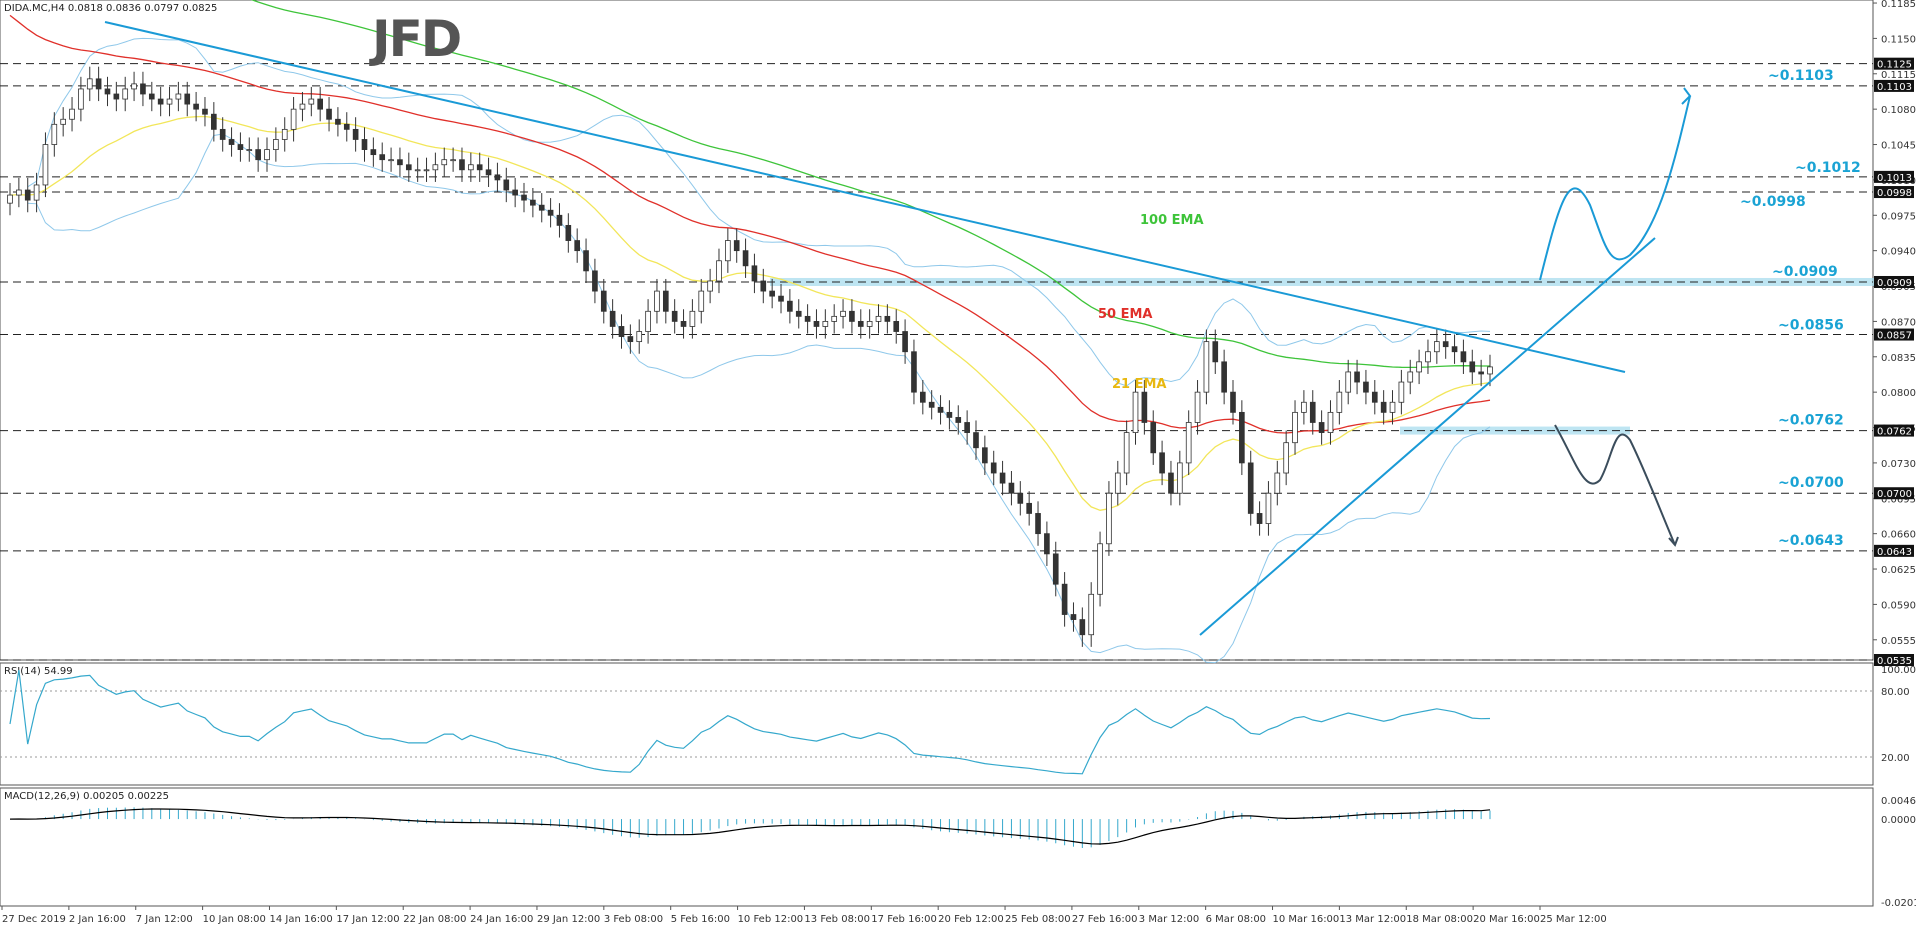  What do you see at coordinates (1236, 919) in the screenshot?
I see `x-tick-label: 6 Mar 08:00` at bounding box center [1236, 919].